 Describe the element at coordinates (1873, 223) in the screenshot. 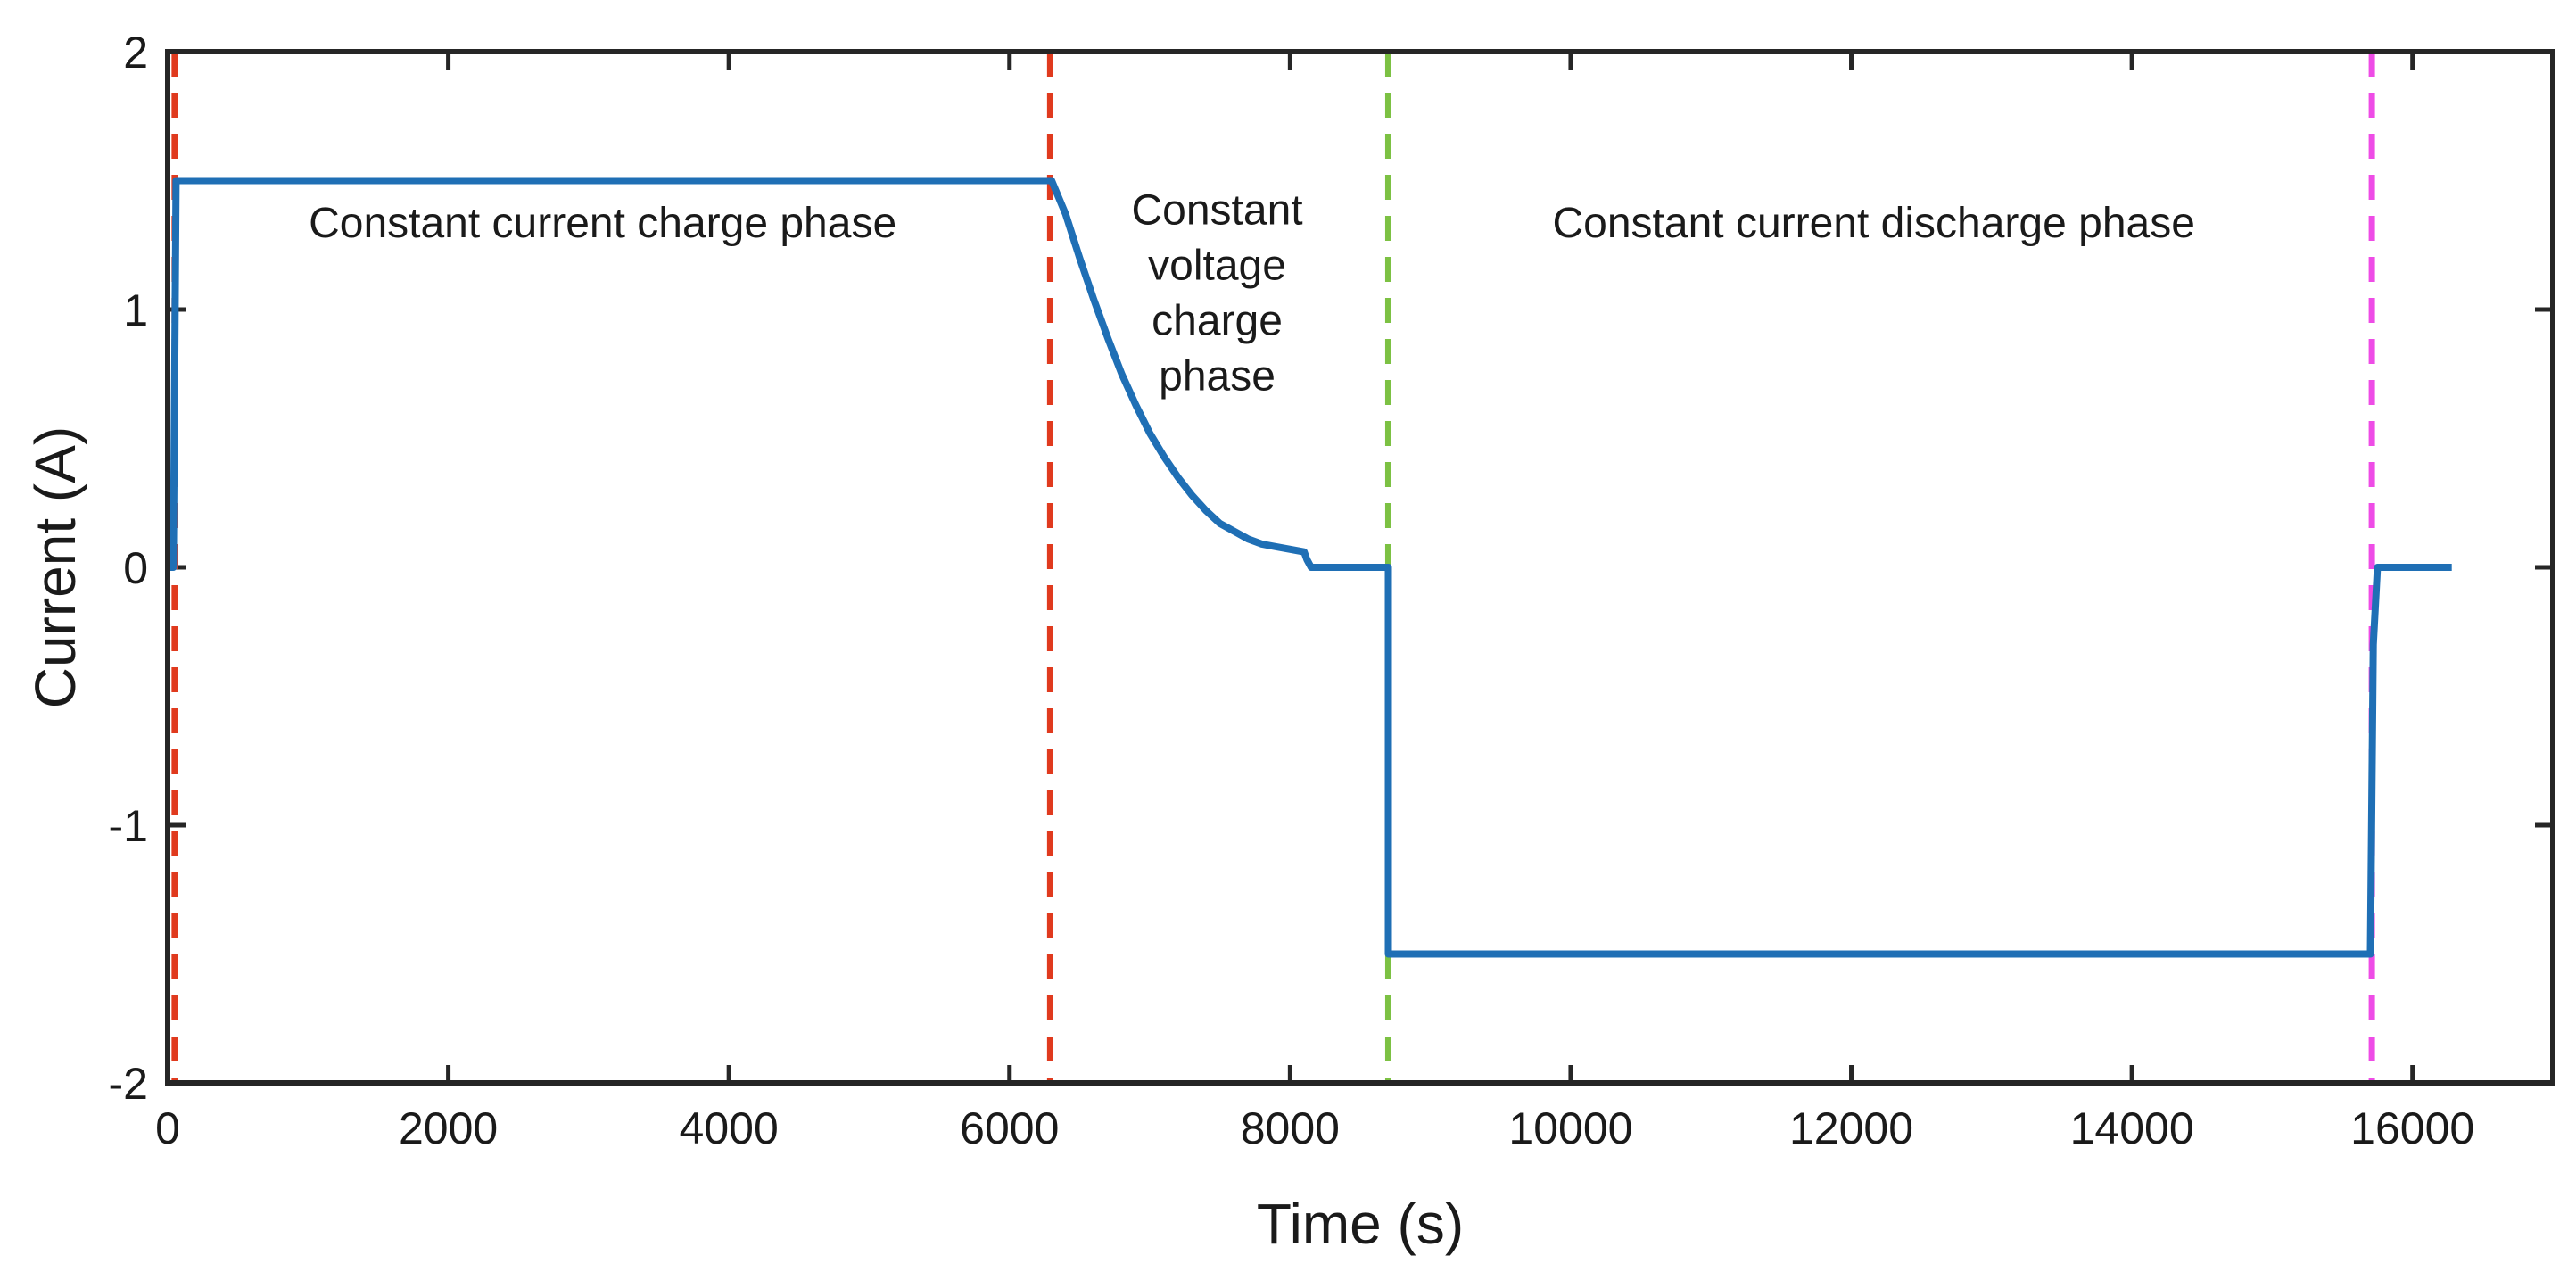

I see `cc-discharge-label-line: Constant current discharge phase` at that location.